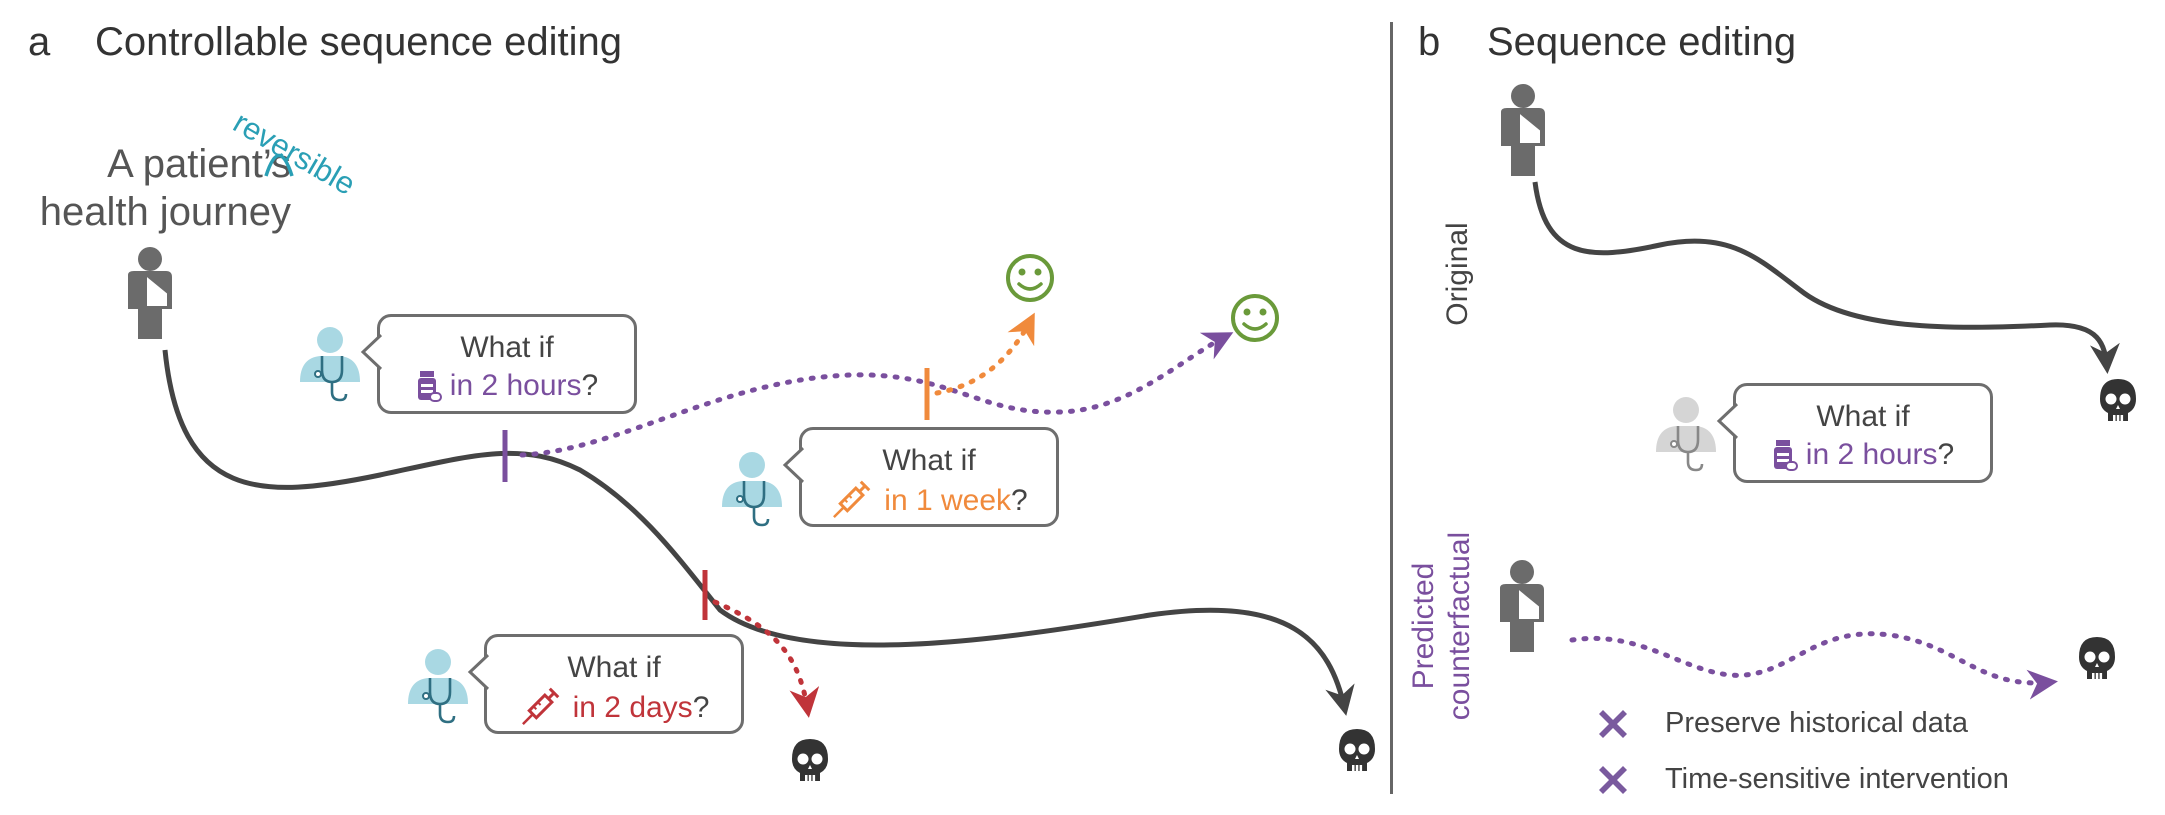  Describe the element at coordinates (165, 212) in the screenshot. I see `journey-line2: health journey` at that location.